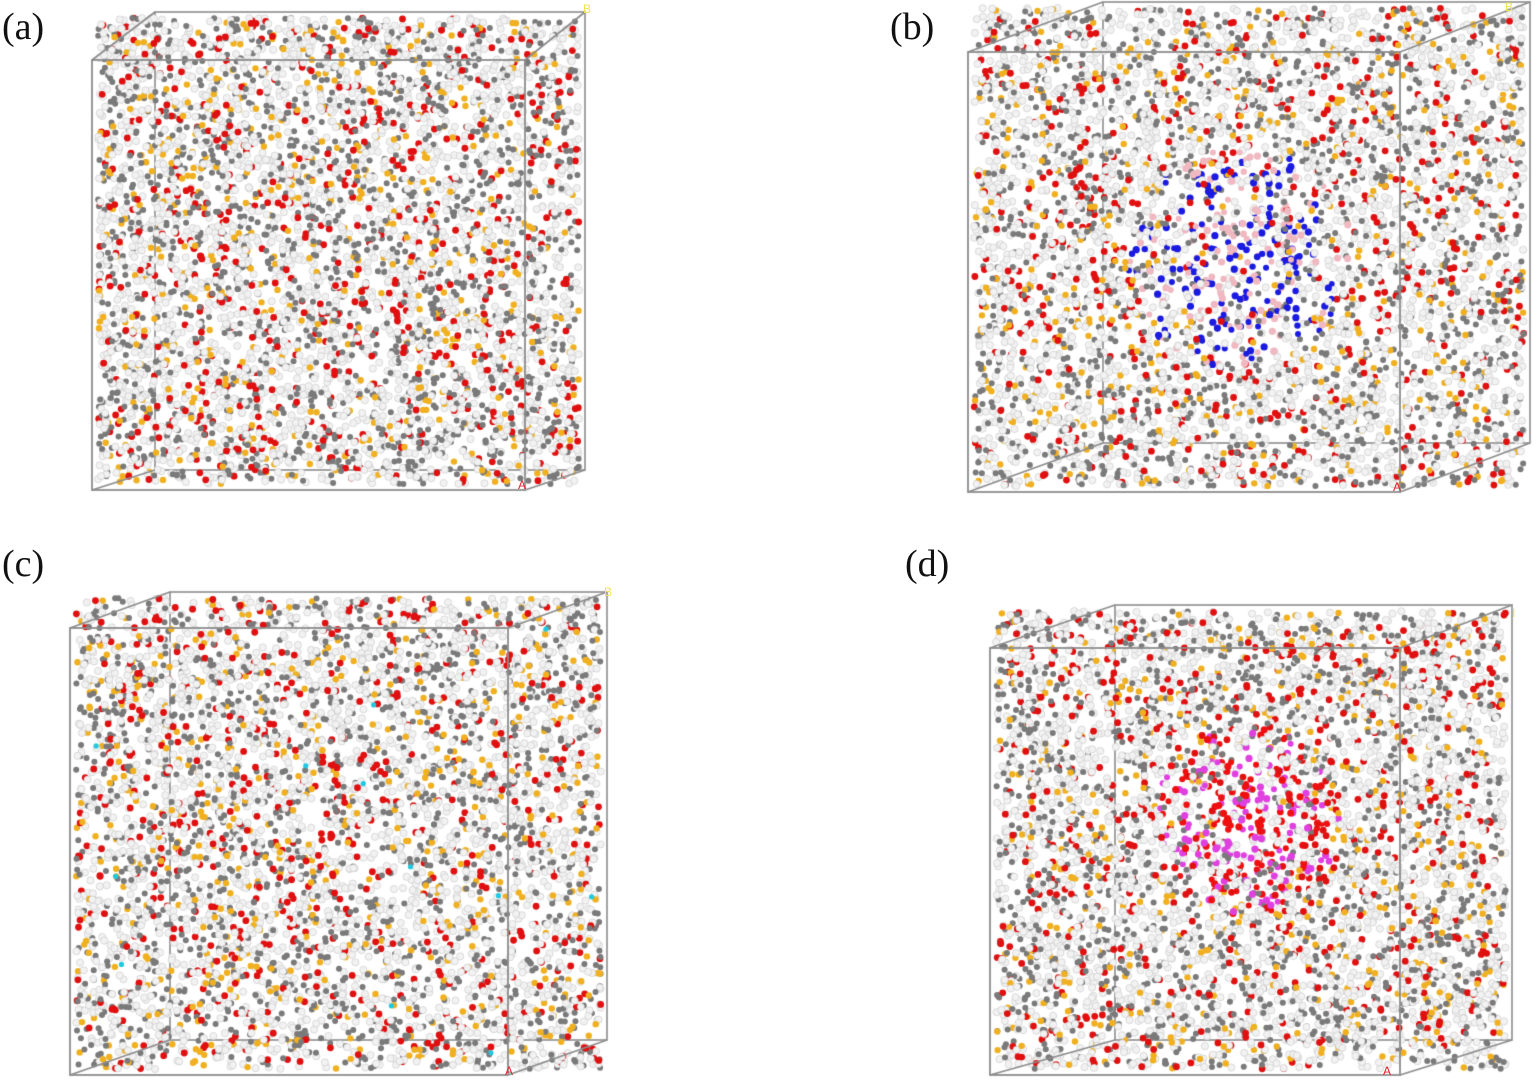 The height and width of the screenshot is (1085, 1537). I want to click on simulation-box, so click(338, 251).